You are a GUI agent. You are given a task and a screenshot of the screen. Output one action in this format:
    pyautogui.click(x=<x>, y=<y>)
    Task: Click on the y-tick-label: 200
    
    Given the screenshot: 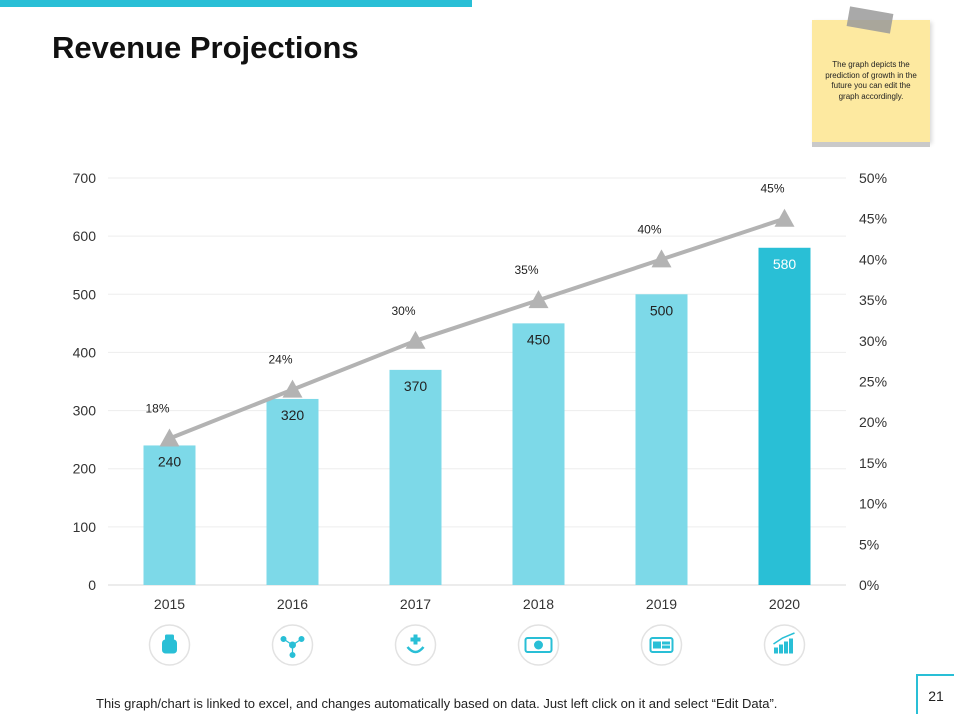 What is the action you would take?
    pyautogui.click(x=85, y=469)
    